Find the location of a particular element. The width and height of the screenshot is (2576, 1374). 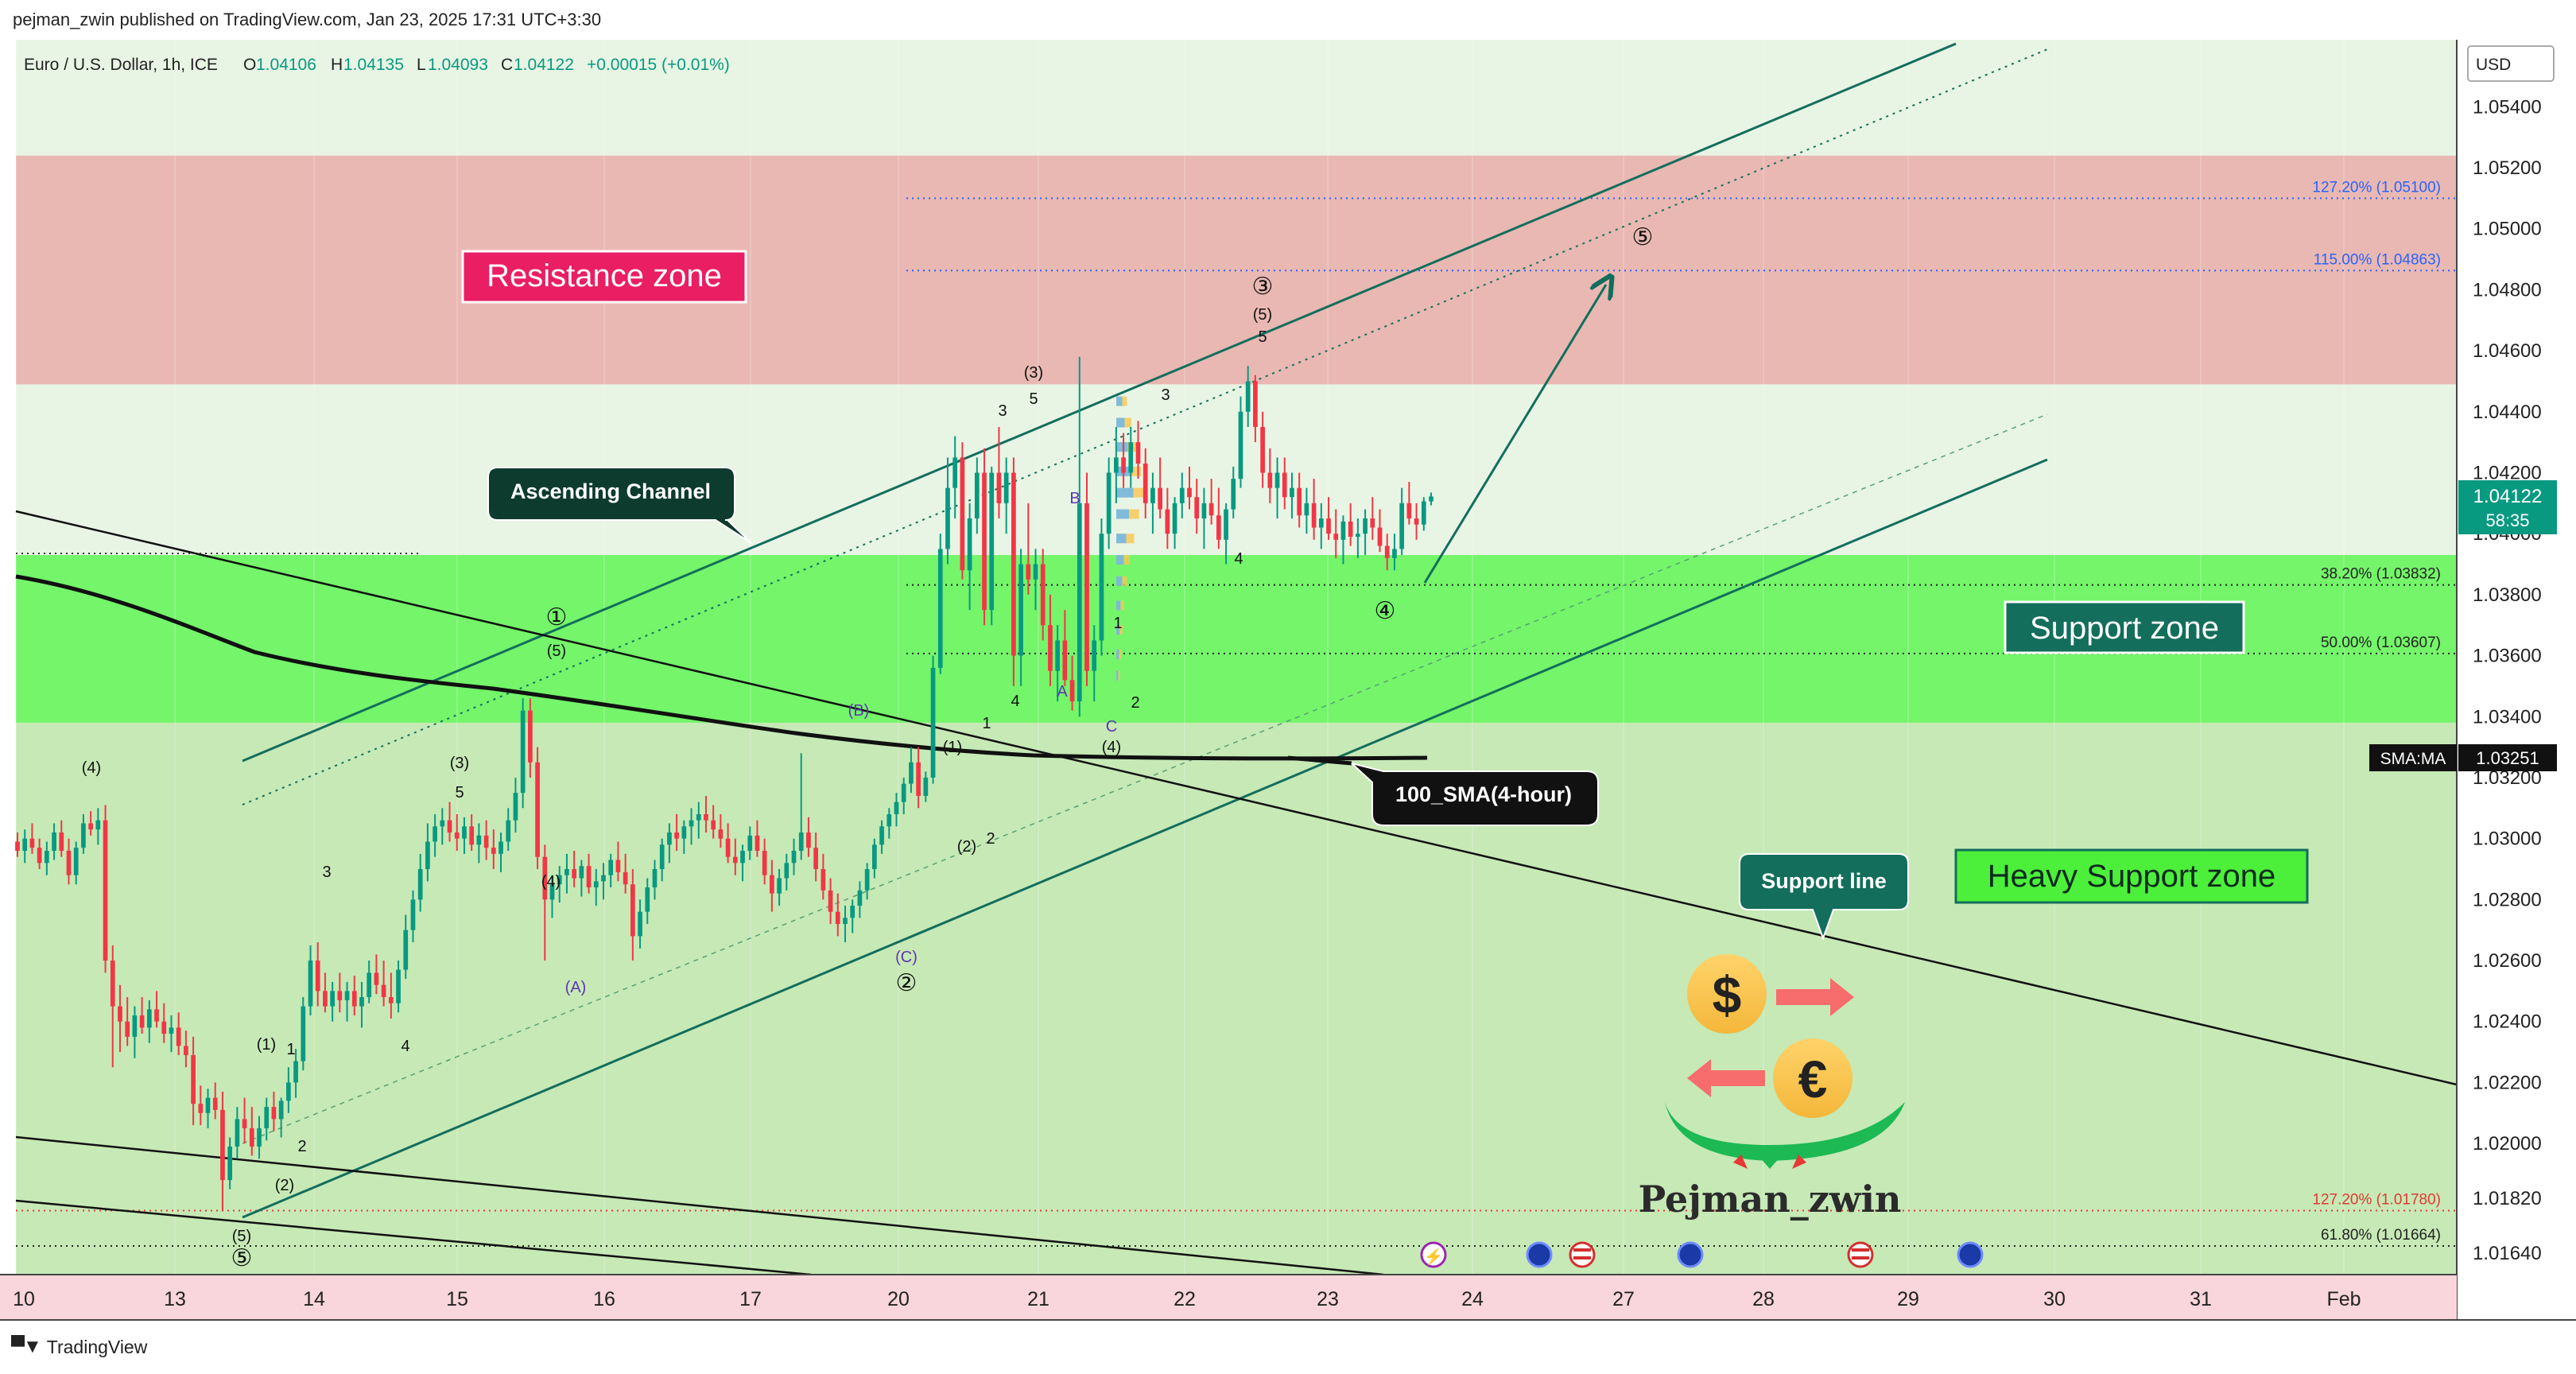

sma-line is located at coordinates (722, 667).